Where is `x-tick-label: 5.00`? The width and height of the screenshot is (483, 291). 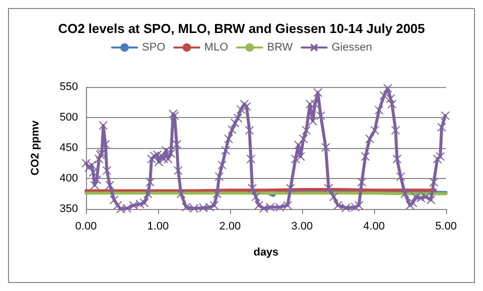
x-tick-label: 5.00 is located at coordinates (446, 226).